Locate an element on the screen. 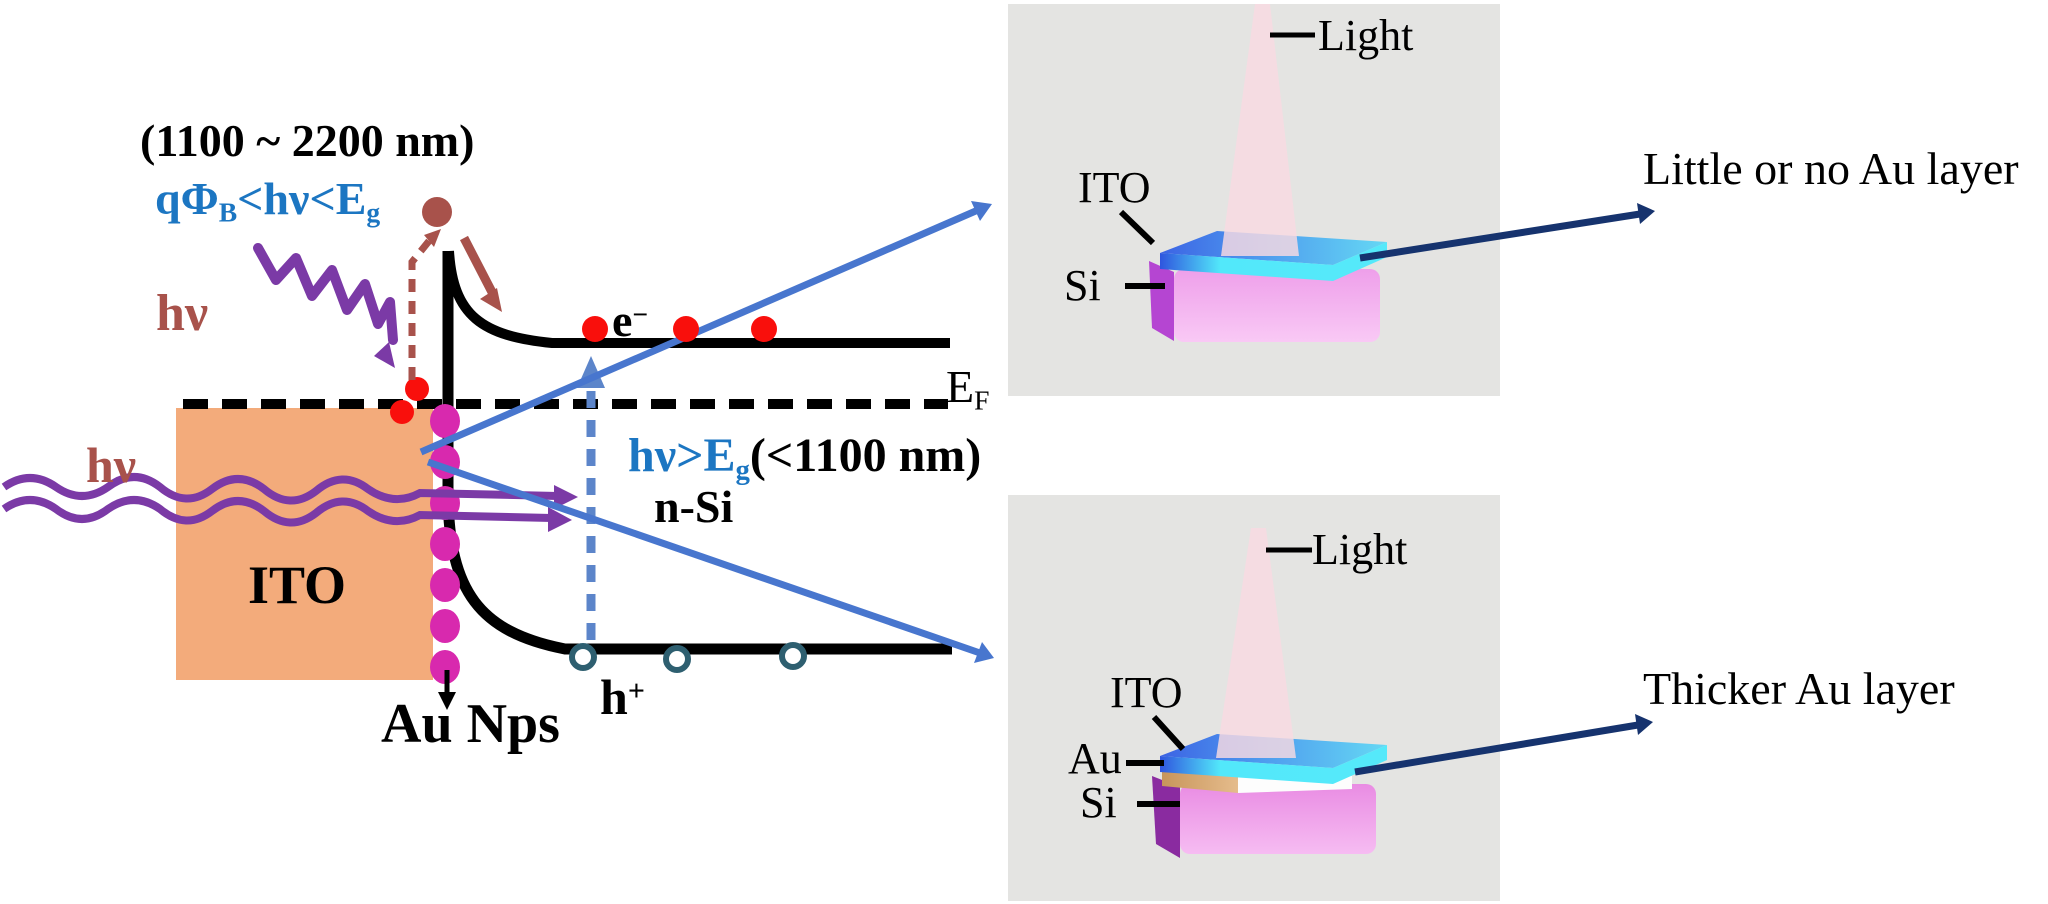  bottom-si-front-face is located at coordinates (1278, 819).